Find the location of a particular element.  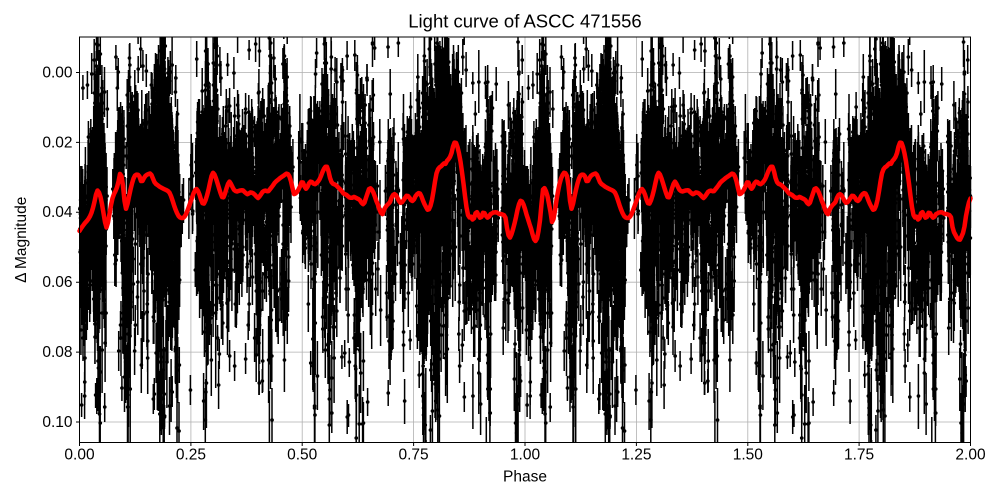

svg-text: 0.50 is located at coordinates (302, 455).